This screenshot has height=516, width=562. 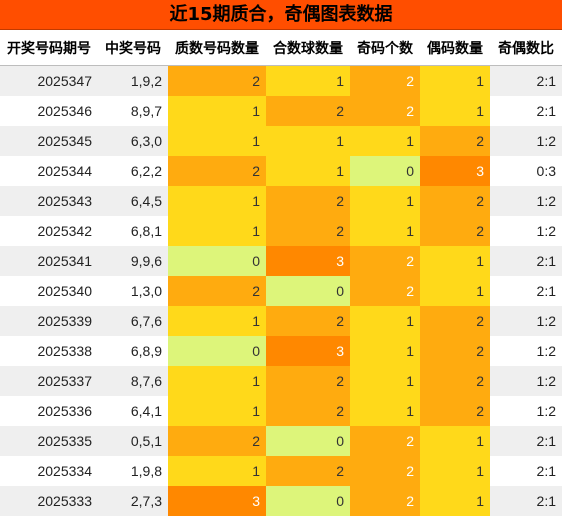 I want to click on table-row: 2025338 6,8,9 0 3 1 2 1:2, so click(x=281, y=351).